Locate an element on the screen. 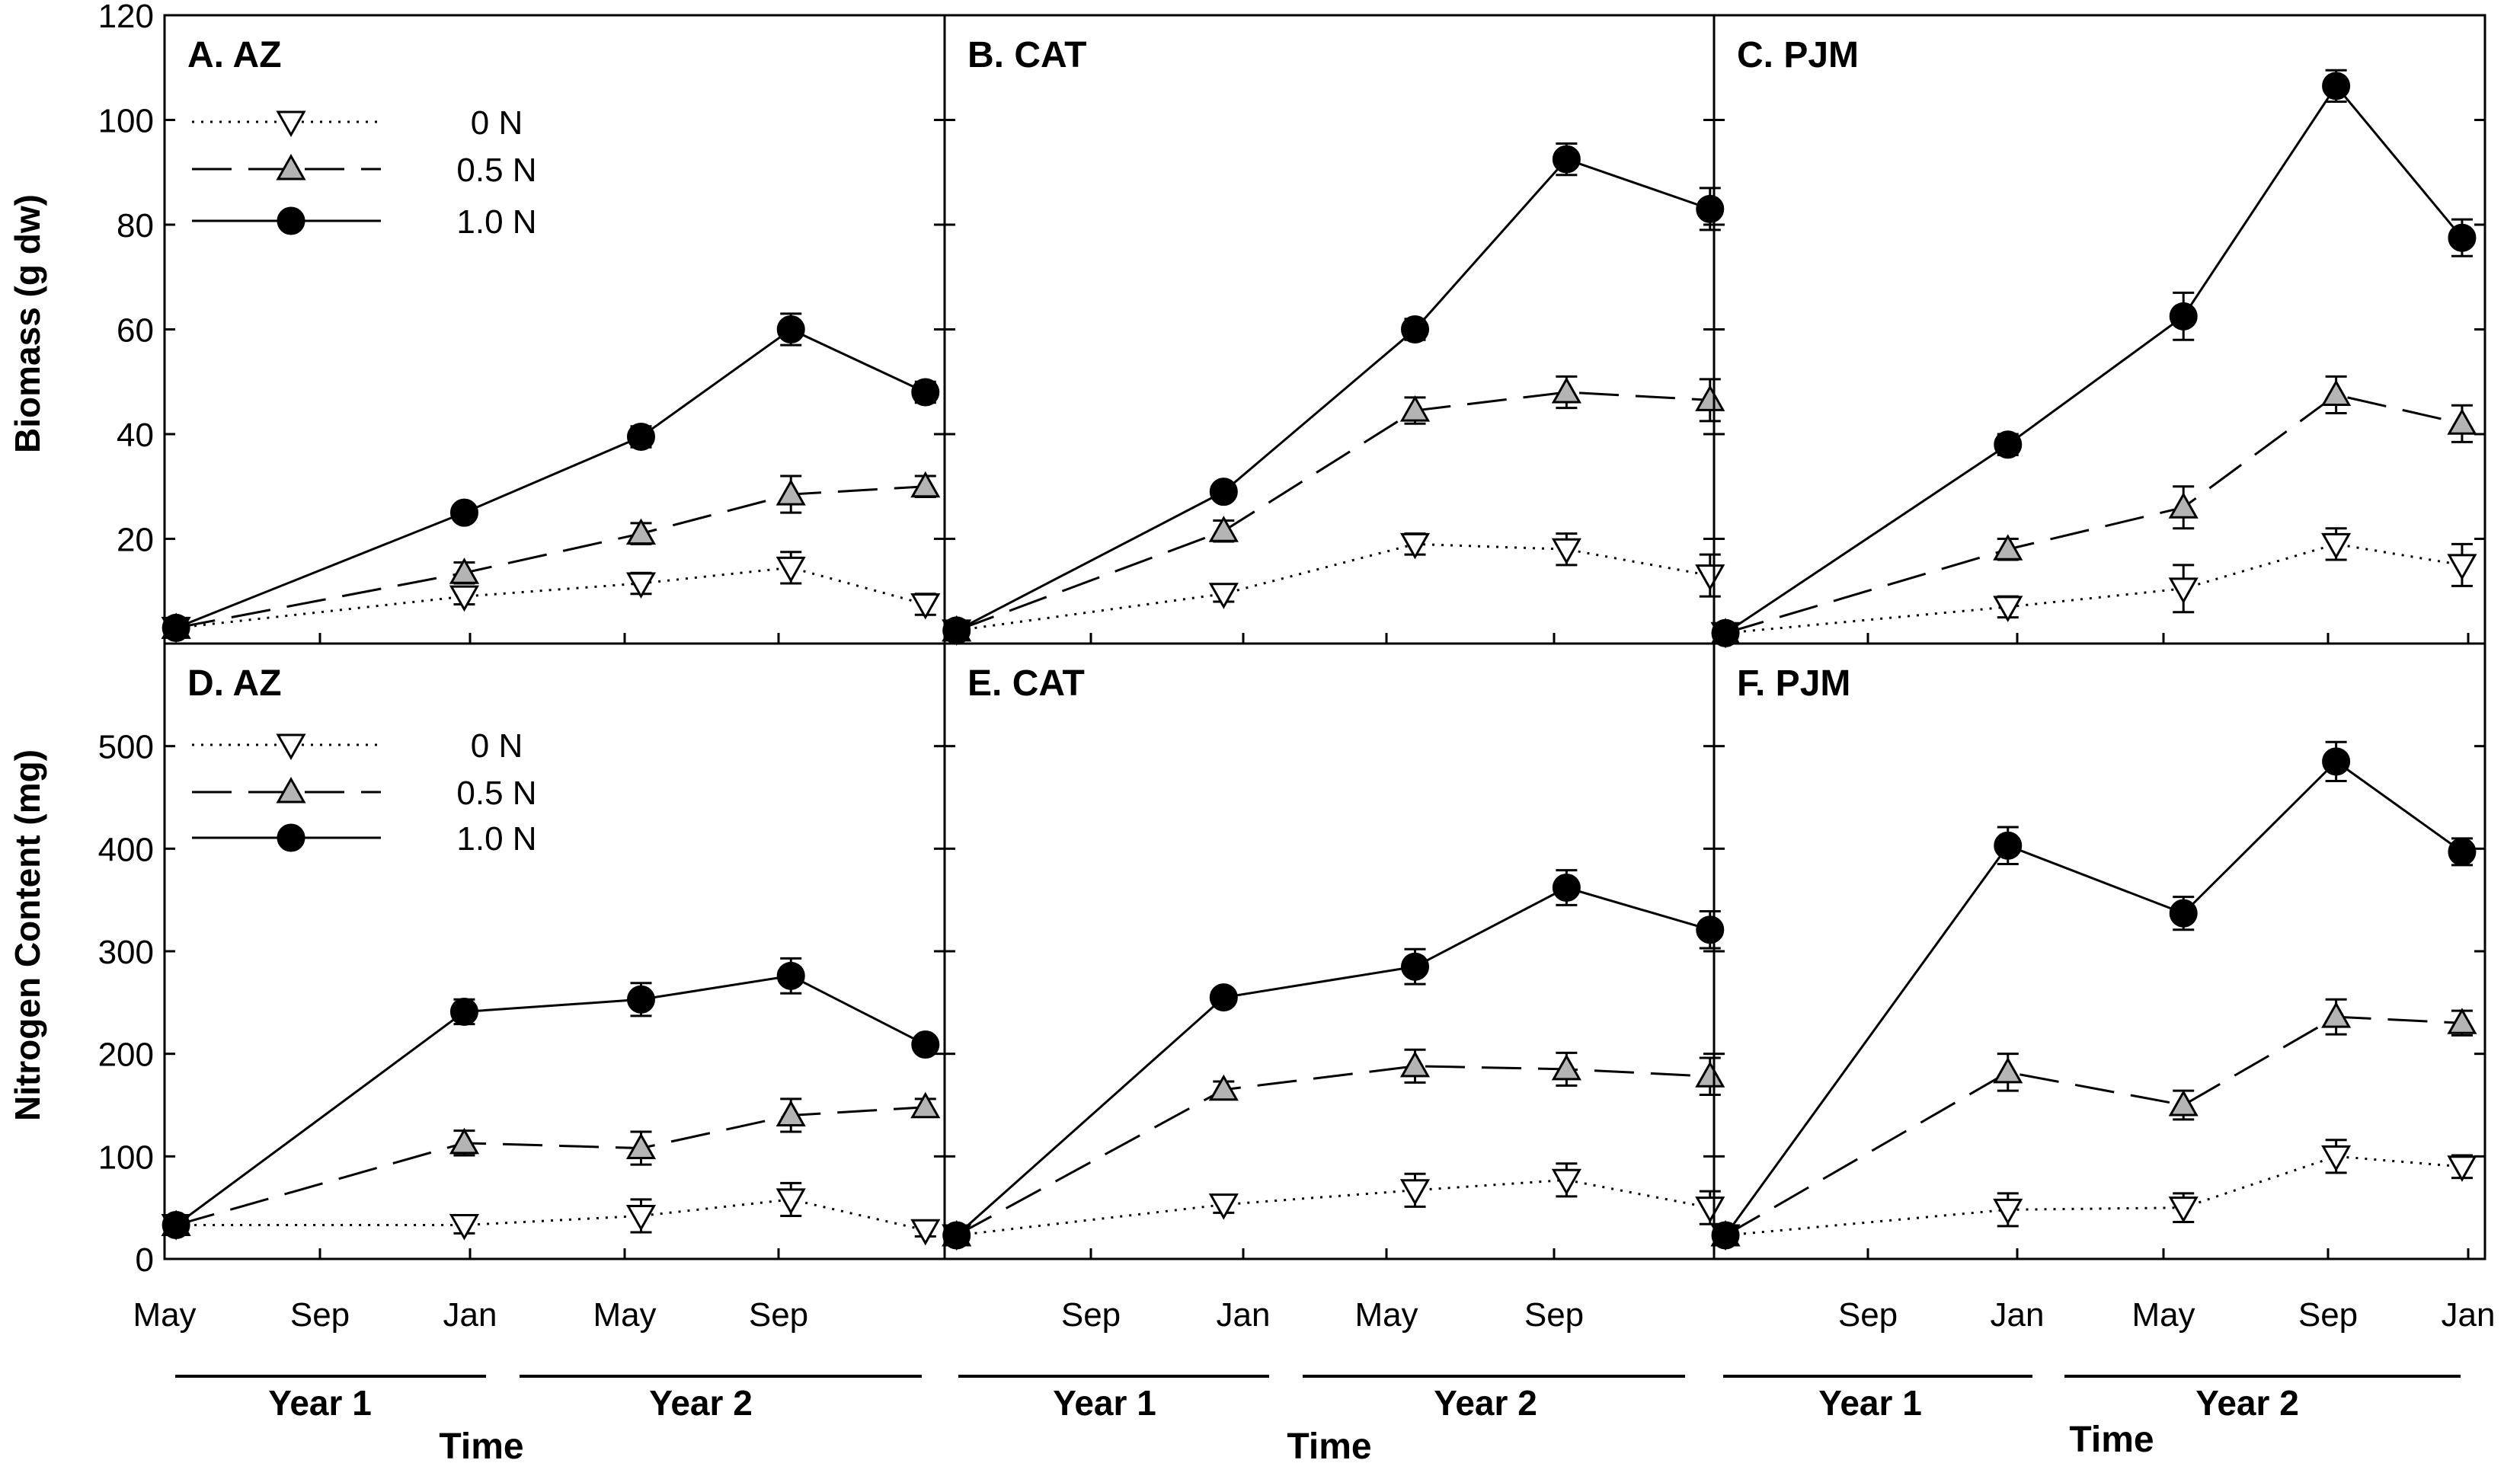 The height and width of the screenshot is (1476, 2520). panel-e-cat: Sep Jan May Sep E. CAT is located at coordinates (1333, 988).